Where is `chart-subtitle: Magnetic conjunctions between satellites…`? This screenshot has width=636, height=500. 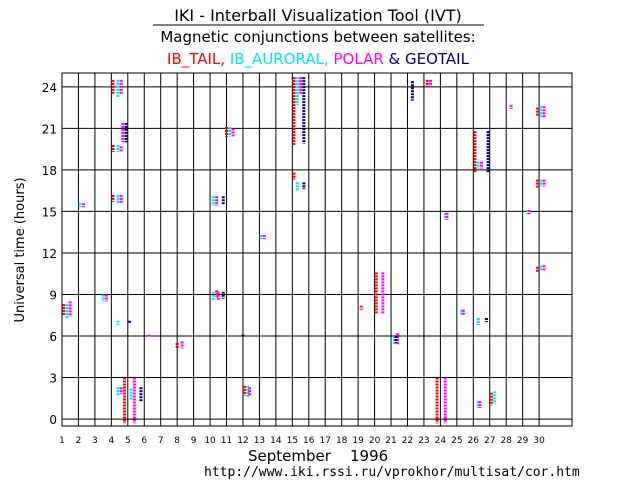
chart-subtitle: Magnetic conjunctions between satellites… is located at coordinates (317, 37).